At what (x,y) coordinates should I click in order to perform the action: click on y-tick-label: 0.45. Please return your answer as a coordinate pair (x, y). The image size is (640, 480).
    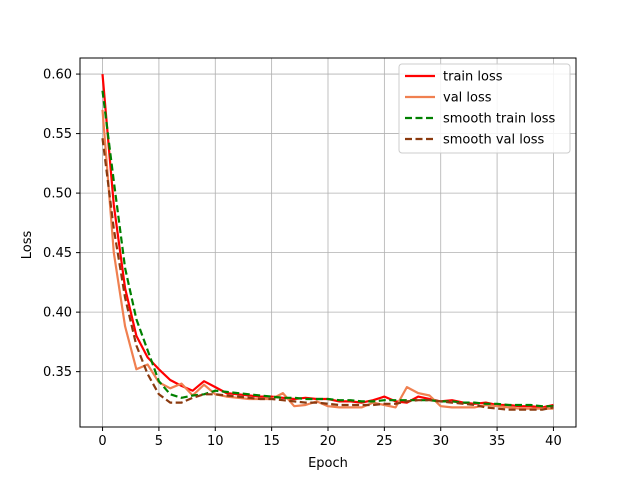
    Looking at the image, I should click on (57, 253).